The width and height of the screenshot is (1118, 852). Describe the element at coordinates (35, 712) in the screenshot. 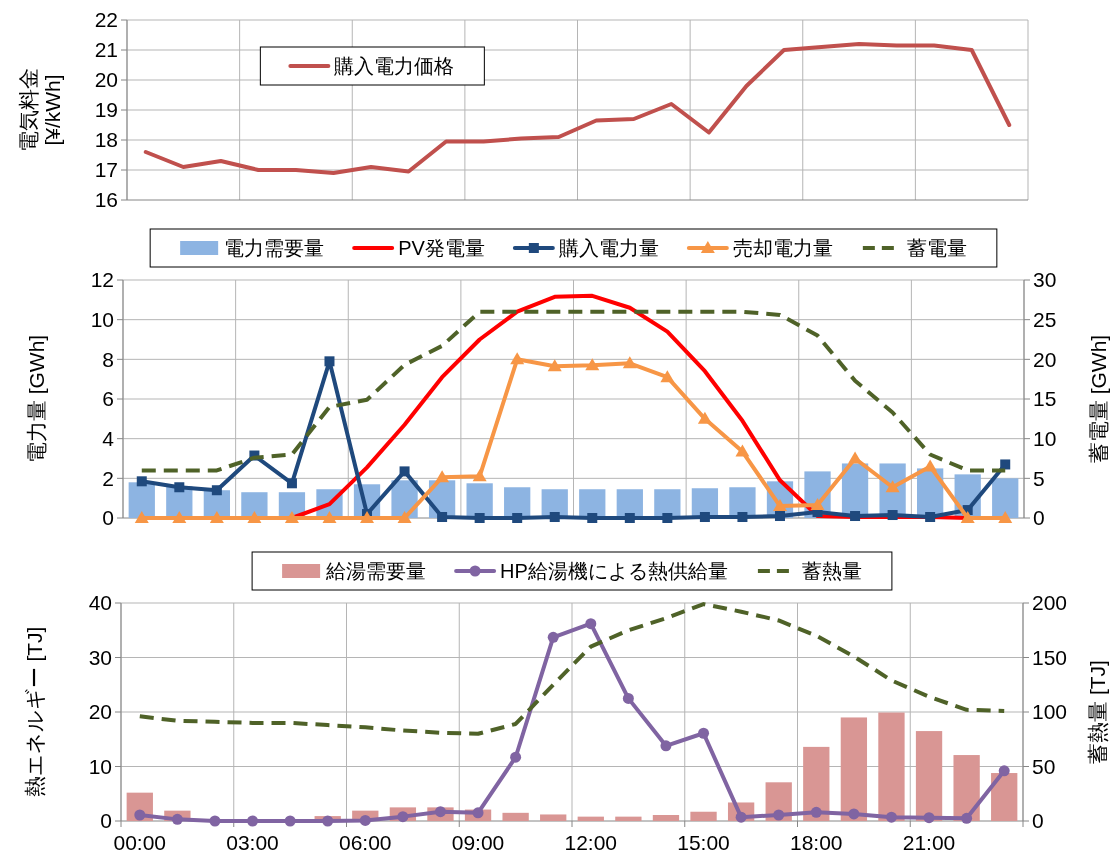

I see `y-axis-title: 熱エネルギー [TJ]` at that location.